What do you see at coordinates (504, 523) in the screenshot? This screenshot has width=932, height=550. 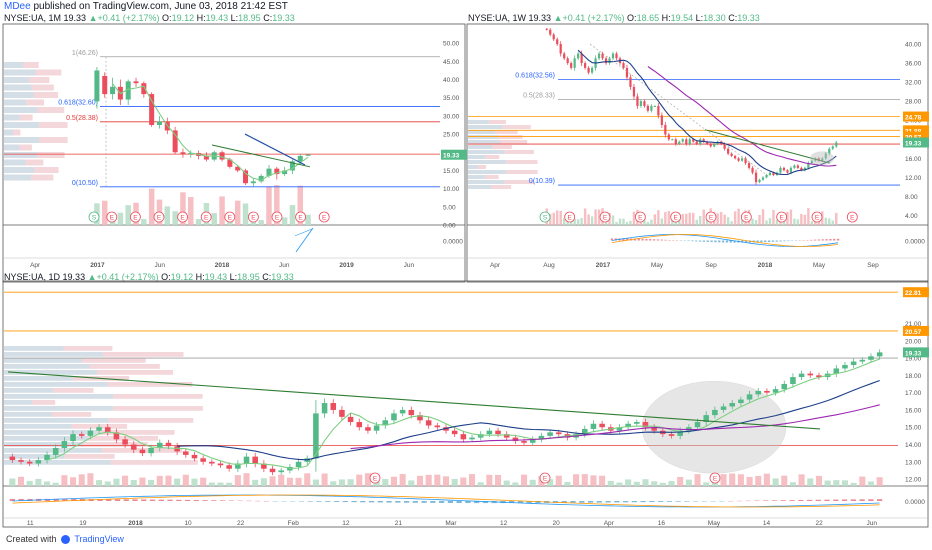 I see `x-tick-label: 12` at bounding box center [504, 523].